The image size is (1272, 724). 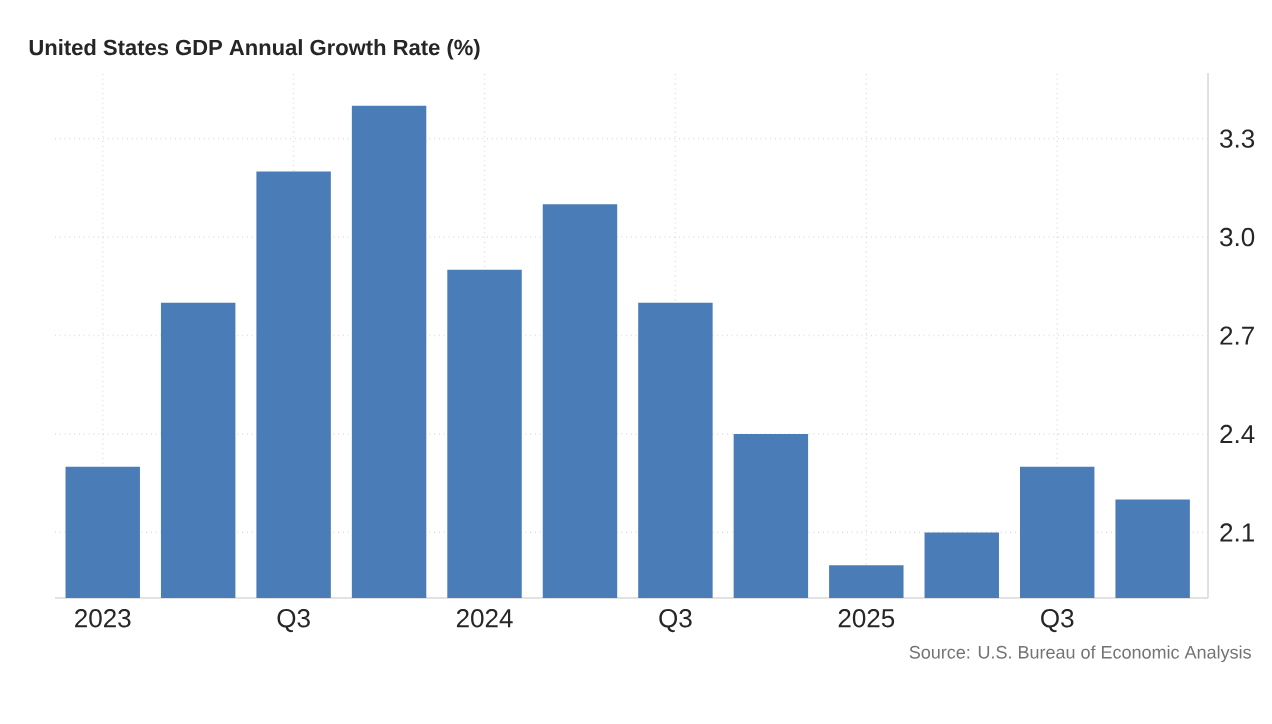 What do you see at coordinates (1080, 654) in the screenshot?
I see `source-note: Source: U.S. Bureau of Economic Analysis` at bounding box center [1080, 654].